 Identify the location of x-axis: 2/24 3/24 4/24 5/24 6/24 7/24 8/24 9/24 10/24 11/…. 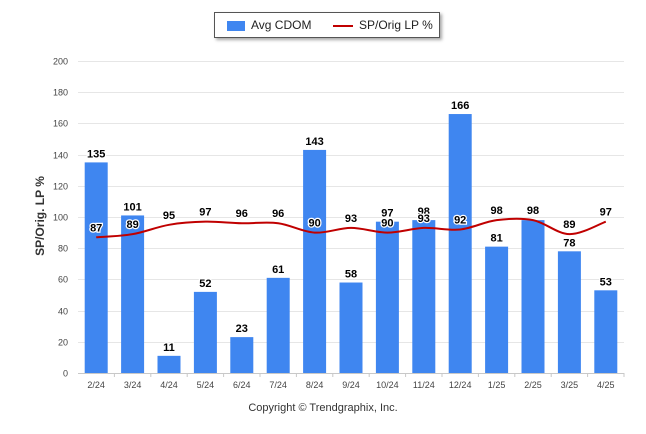
(351, 381).